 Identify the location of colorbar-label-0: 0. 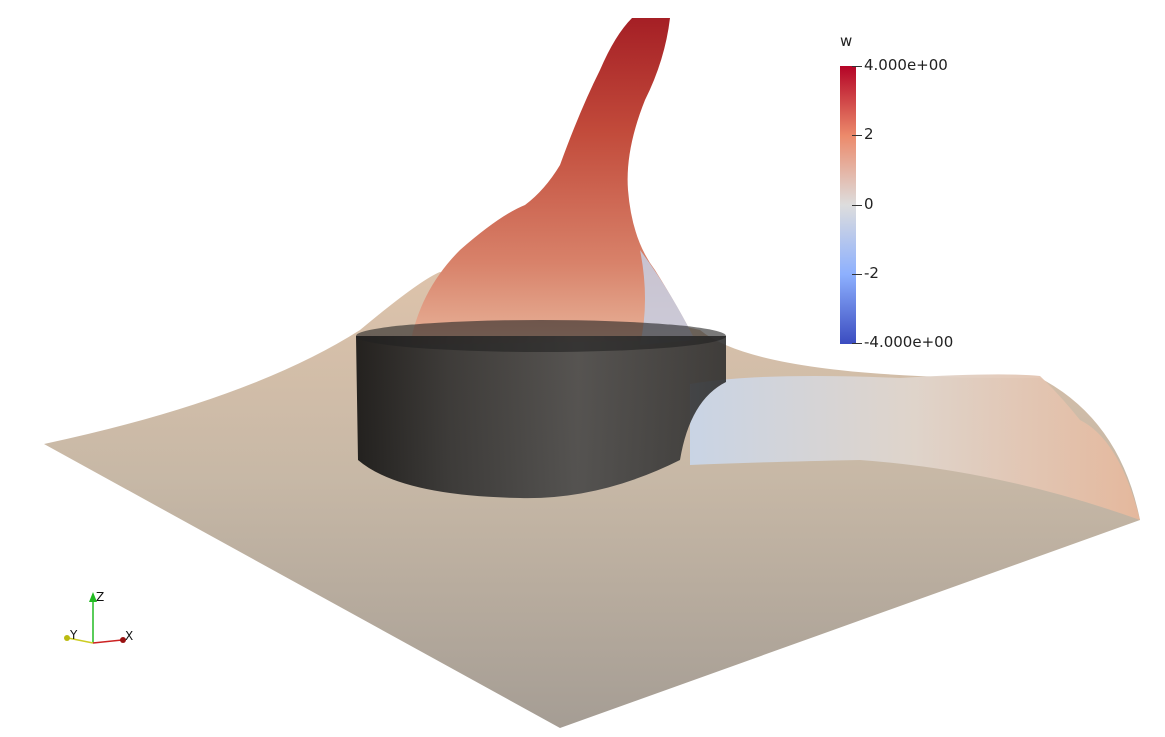
(869, 204).